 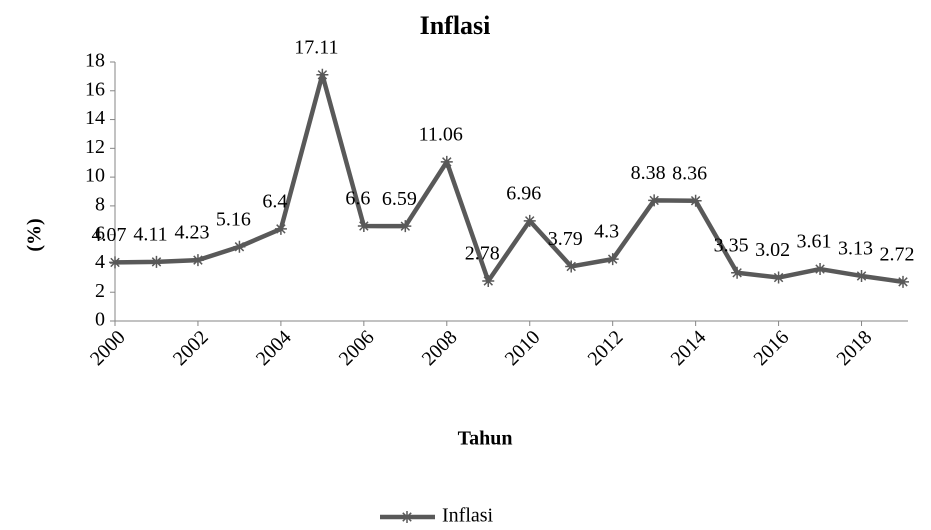 I want to click on y-tick-label: 0, so click(x=100, y=320).